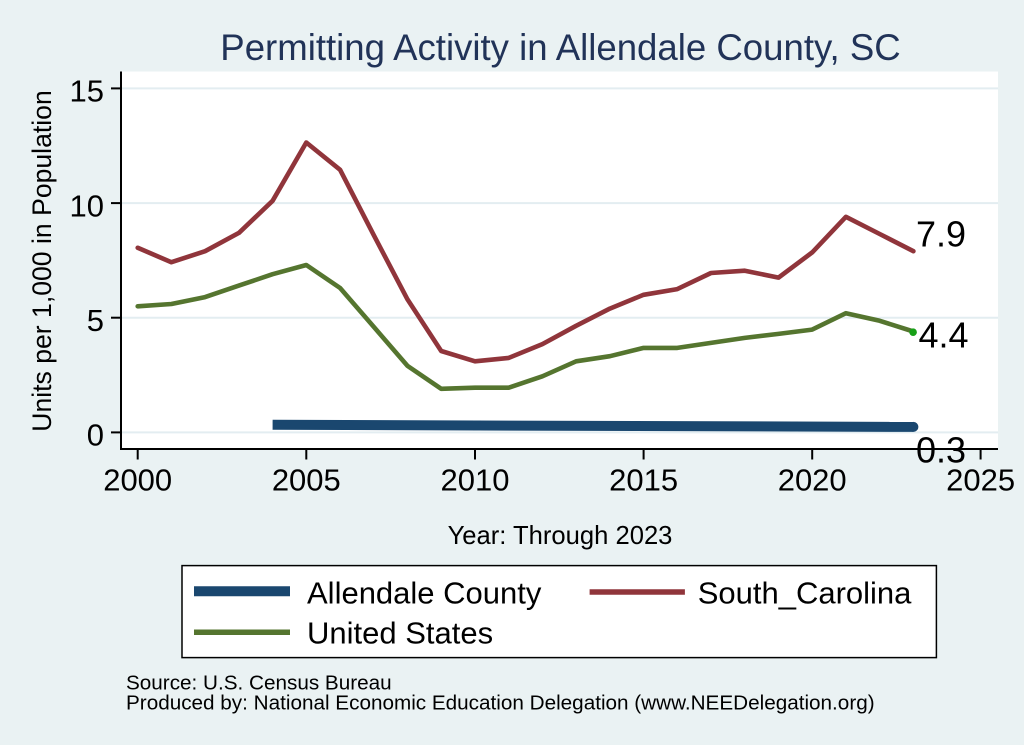 The image size is (1024, 745). What do you see at coordinates (400, 632) in the screenshot?
I see `svg-text: United States` at bounding box center [400, 632].